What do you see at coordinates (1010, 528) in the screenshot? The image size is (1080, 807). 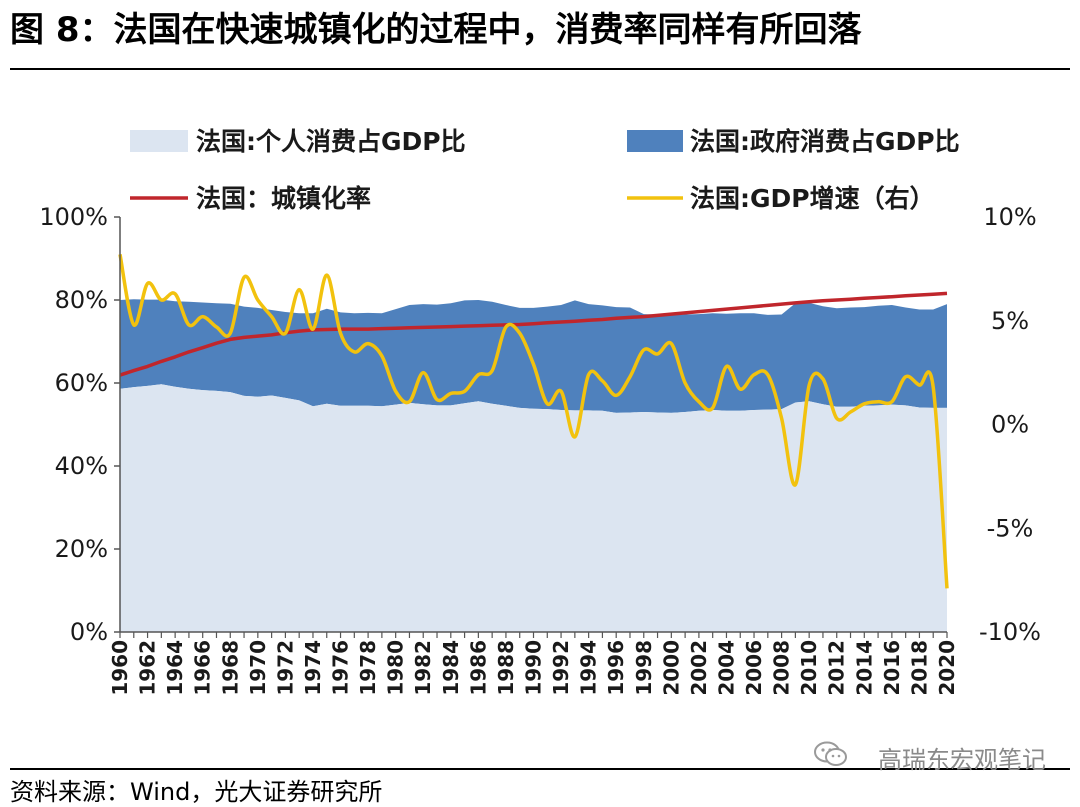 I see `y2-tick-label: -5%` at bounding box center [1010, 528].